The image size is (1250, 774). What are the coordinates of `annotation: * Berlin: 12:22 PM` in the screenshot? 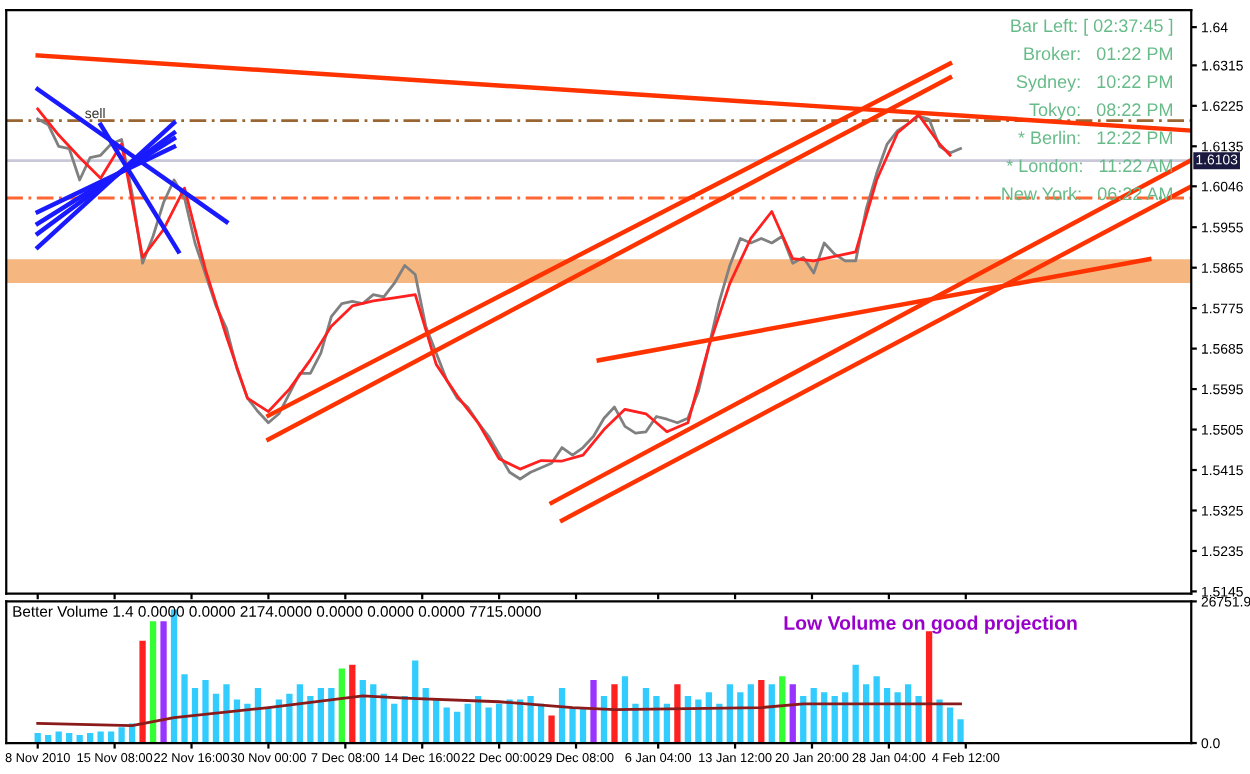 It's located at (1095, 137).